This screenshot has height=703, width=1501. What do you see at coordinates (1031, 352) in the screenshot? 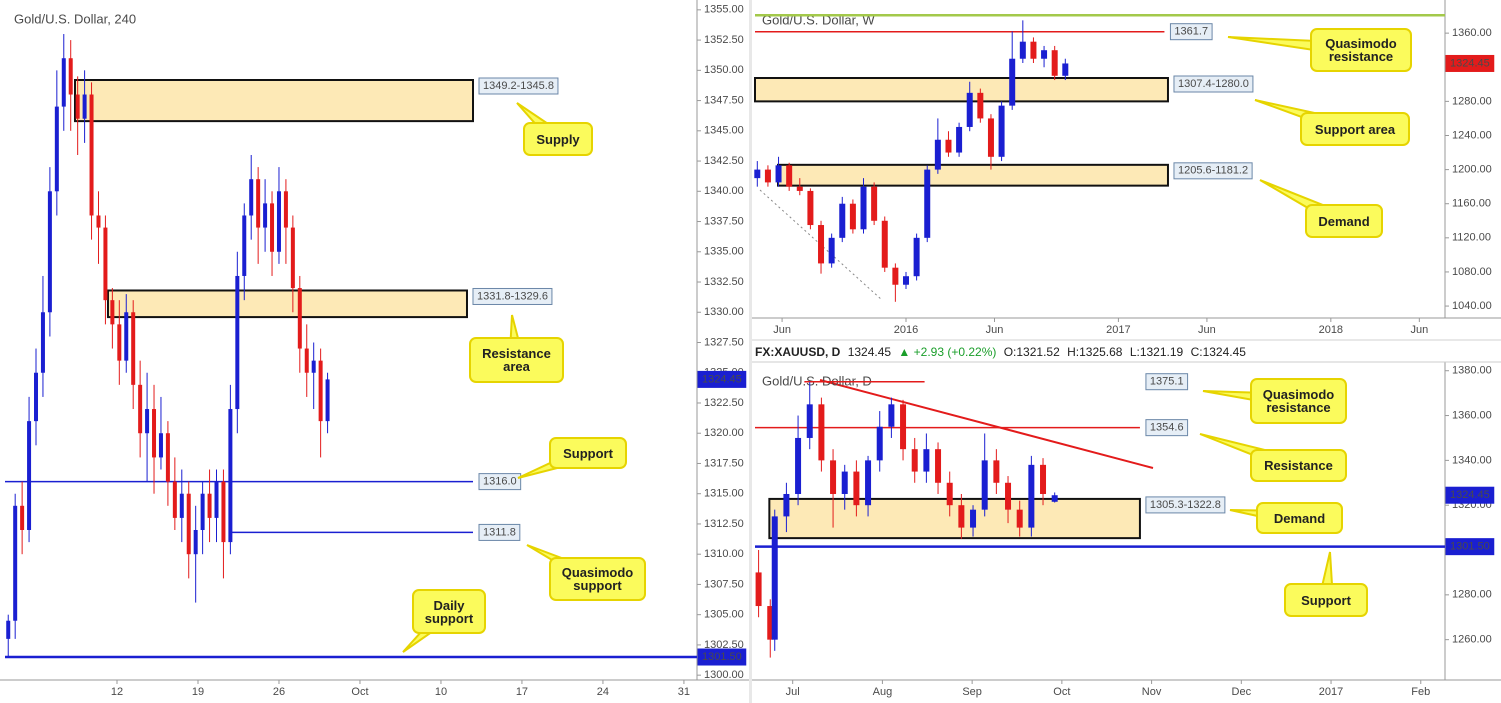
I see `open: O:1321.52` at bounding box center [1031, 352].